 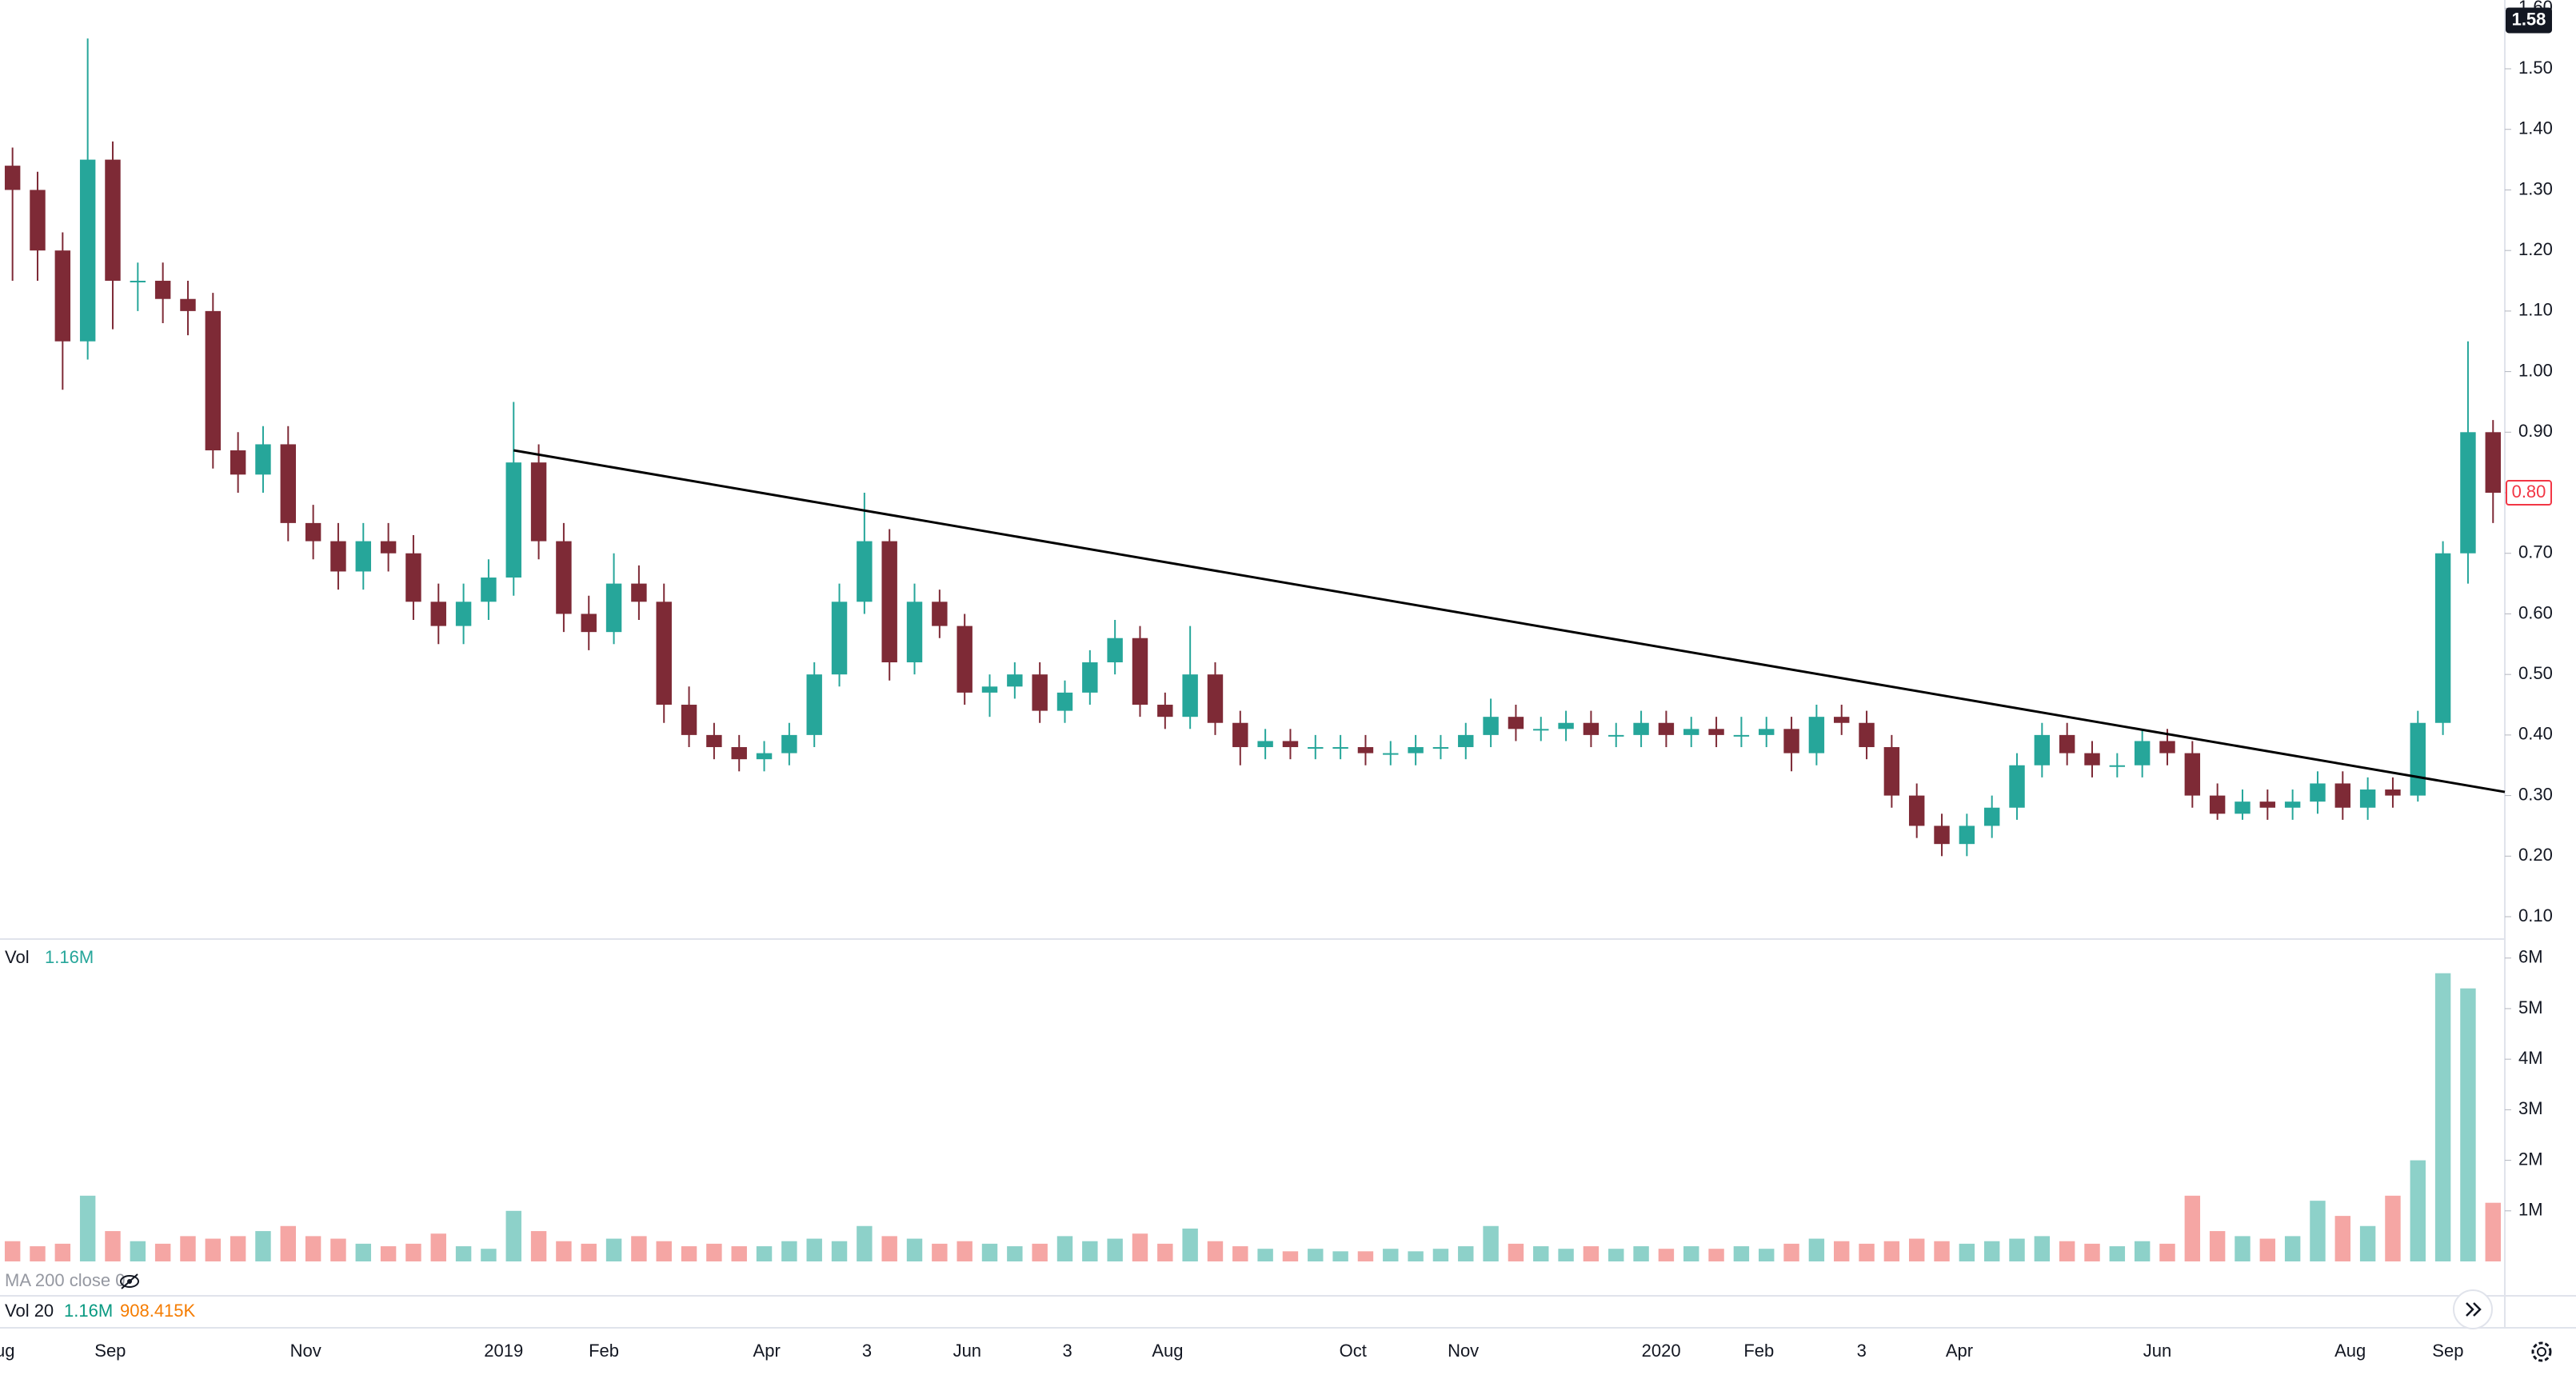 I want to click on x-tick-label: Feb, so click(x=604, y=1351).